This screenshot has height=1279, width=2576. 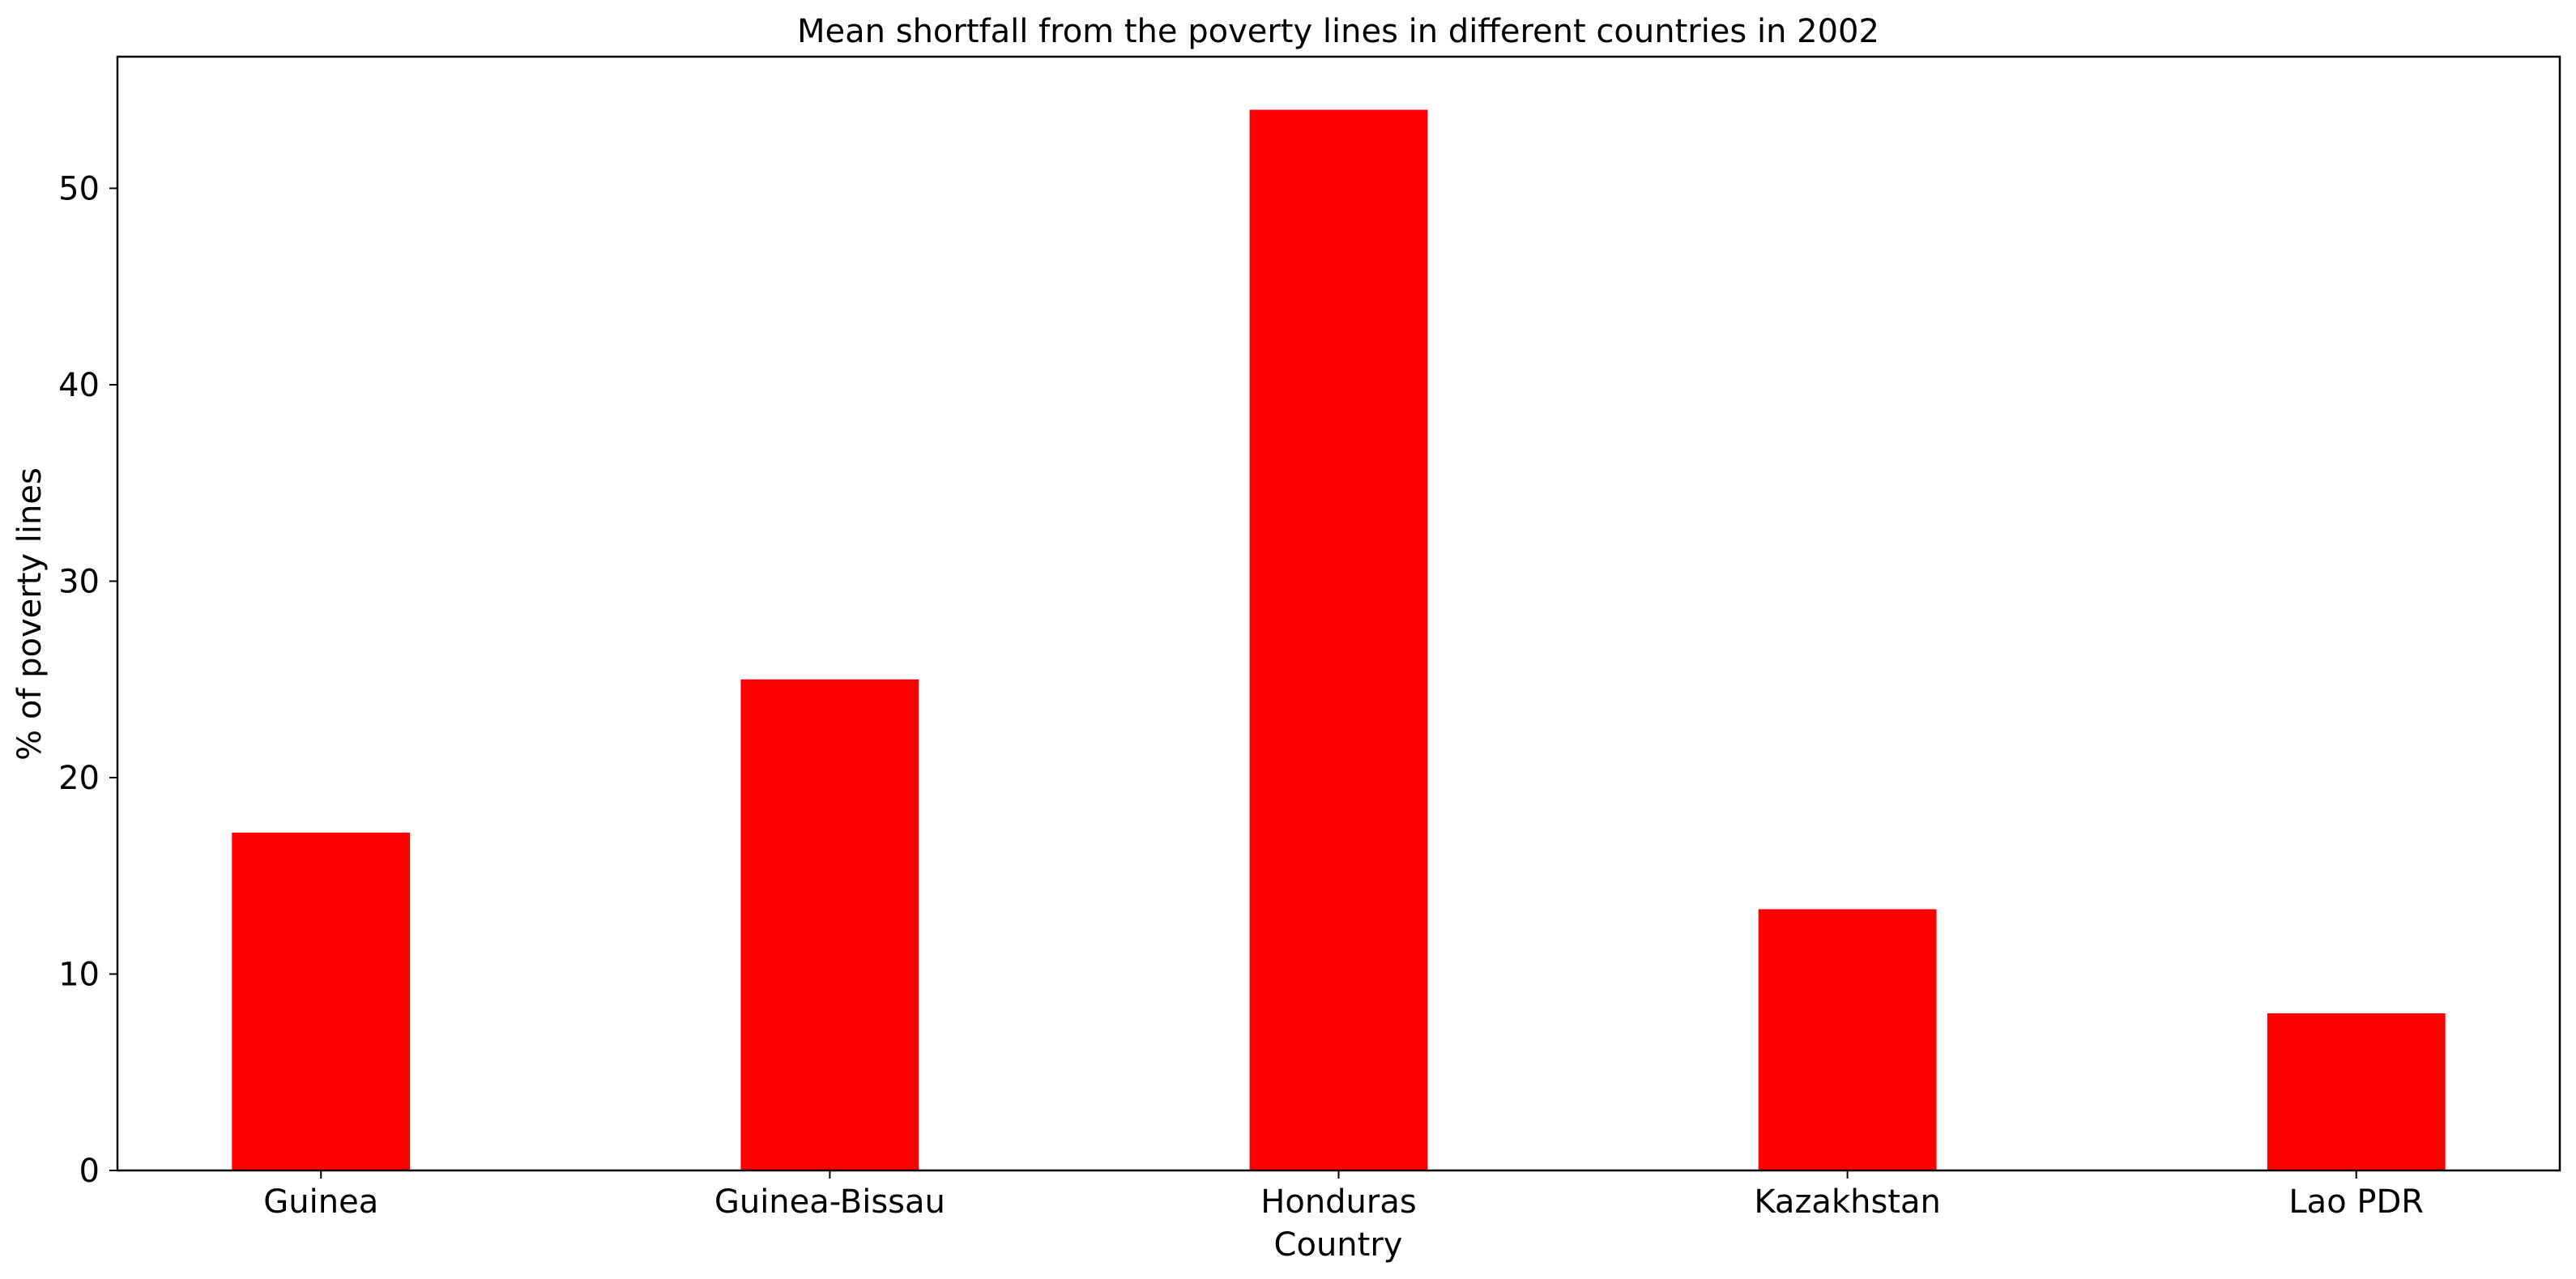 What do you see at coordinates (79, 188) in the screenshot?
I see `y-tick-label: 50` at bounding box center [79, 188].